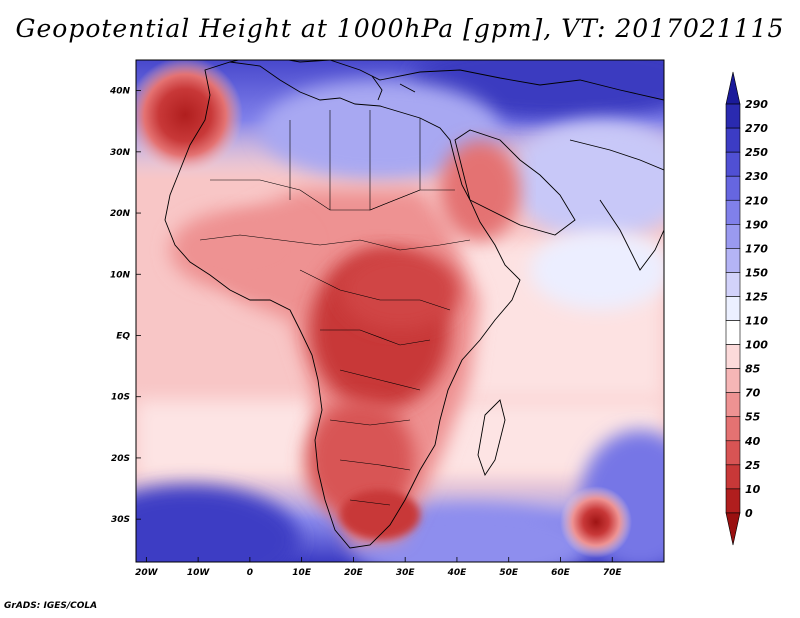 This screenshot has width=800, height=618. I want to click on colorbar-label: 210, so click(756, 200).